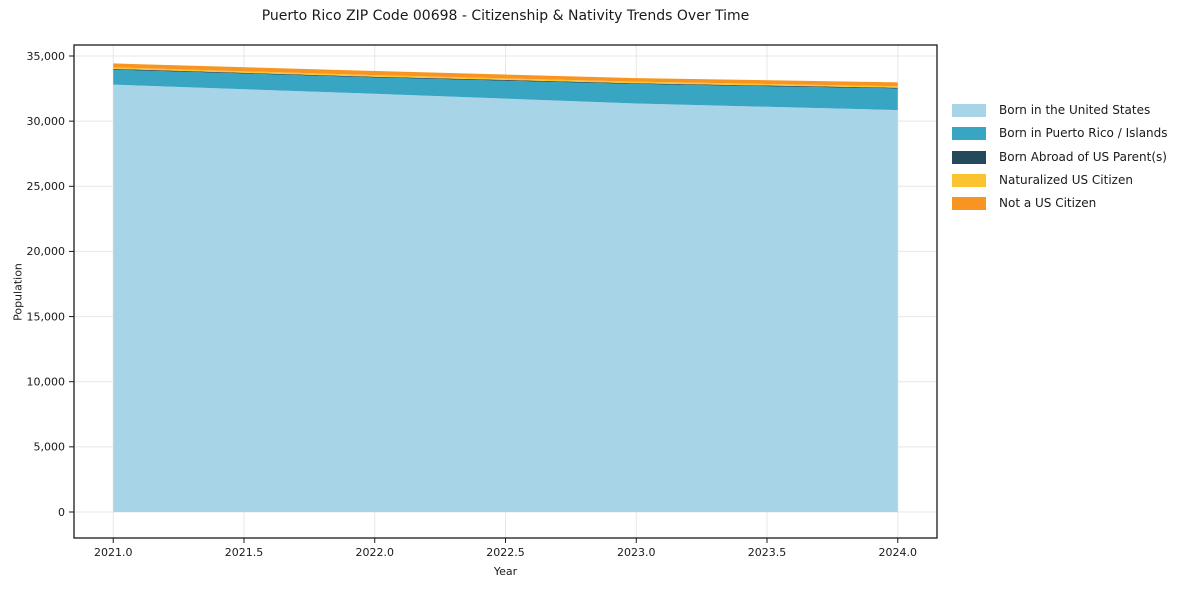  Describe the element at coordinates (46, 56) in the screenshot. I see `y-tick-label: 35,000` at that location.